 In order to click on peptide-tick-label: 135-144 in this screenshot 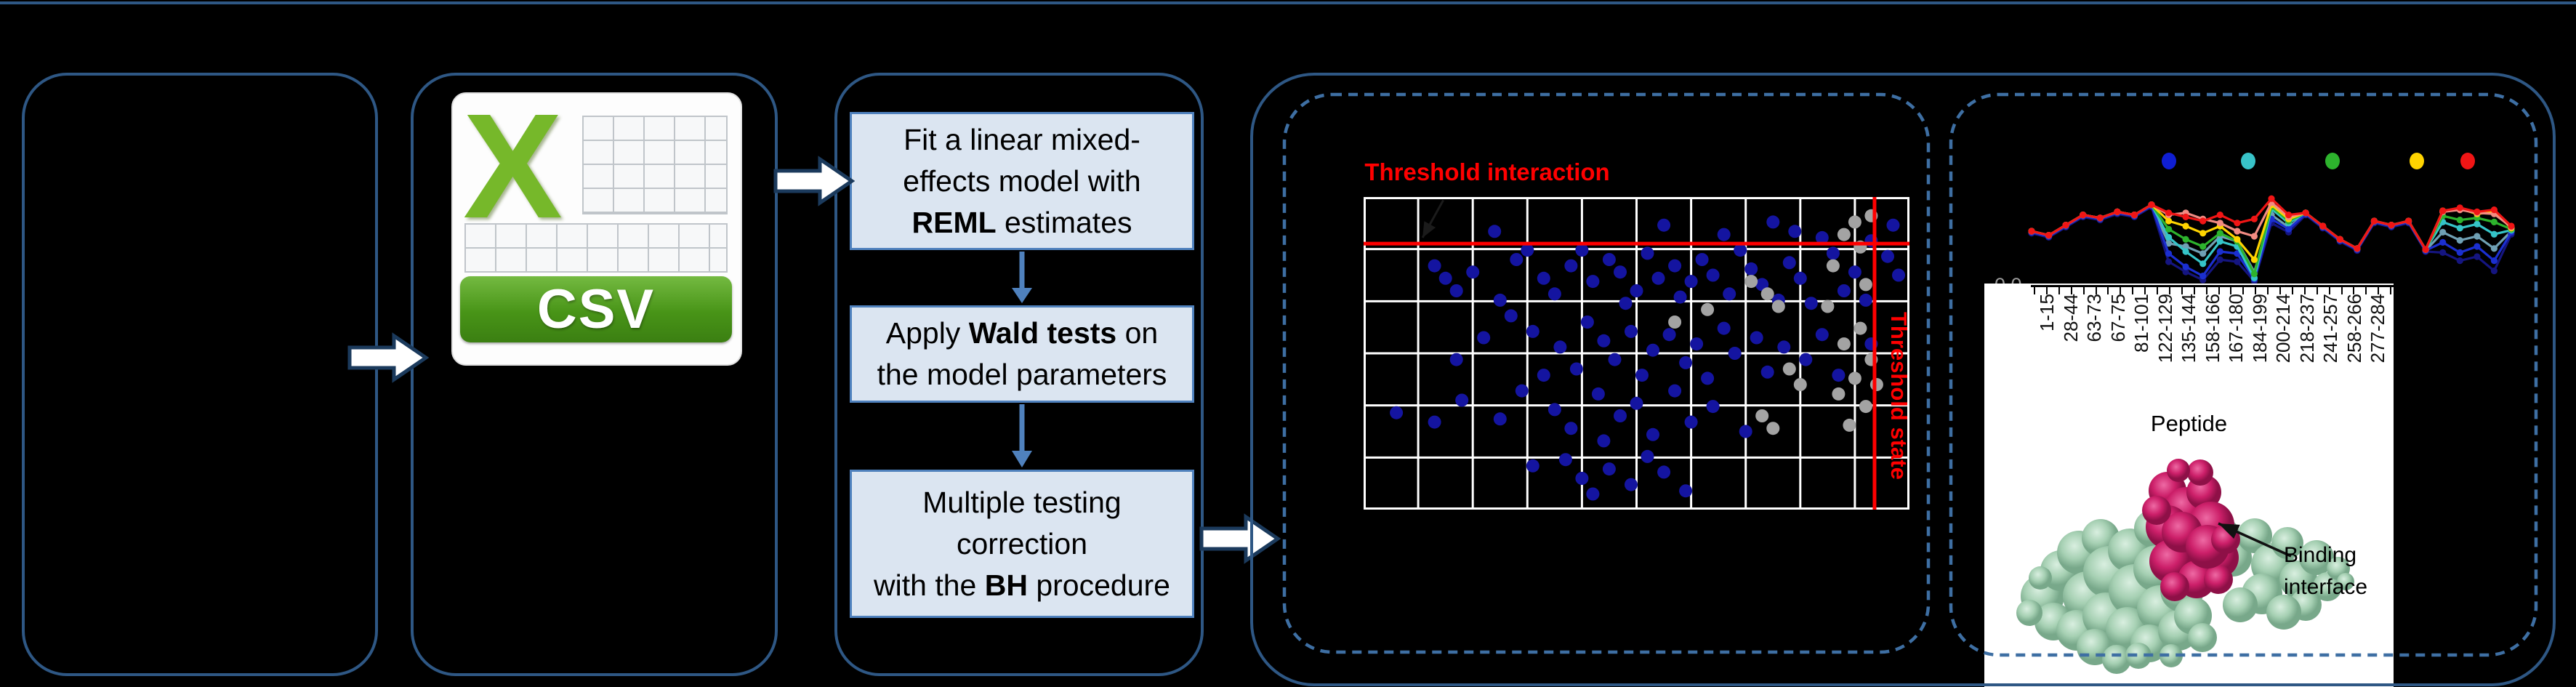, I will do `click(2188, 328)`.